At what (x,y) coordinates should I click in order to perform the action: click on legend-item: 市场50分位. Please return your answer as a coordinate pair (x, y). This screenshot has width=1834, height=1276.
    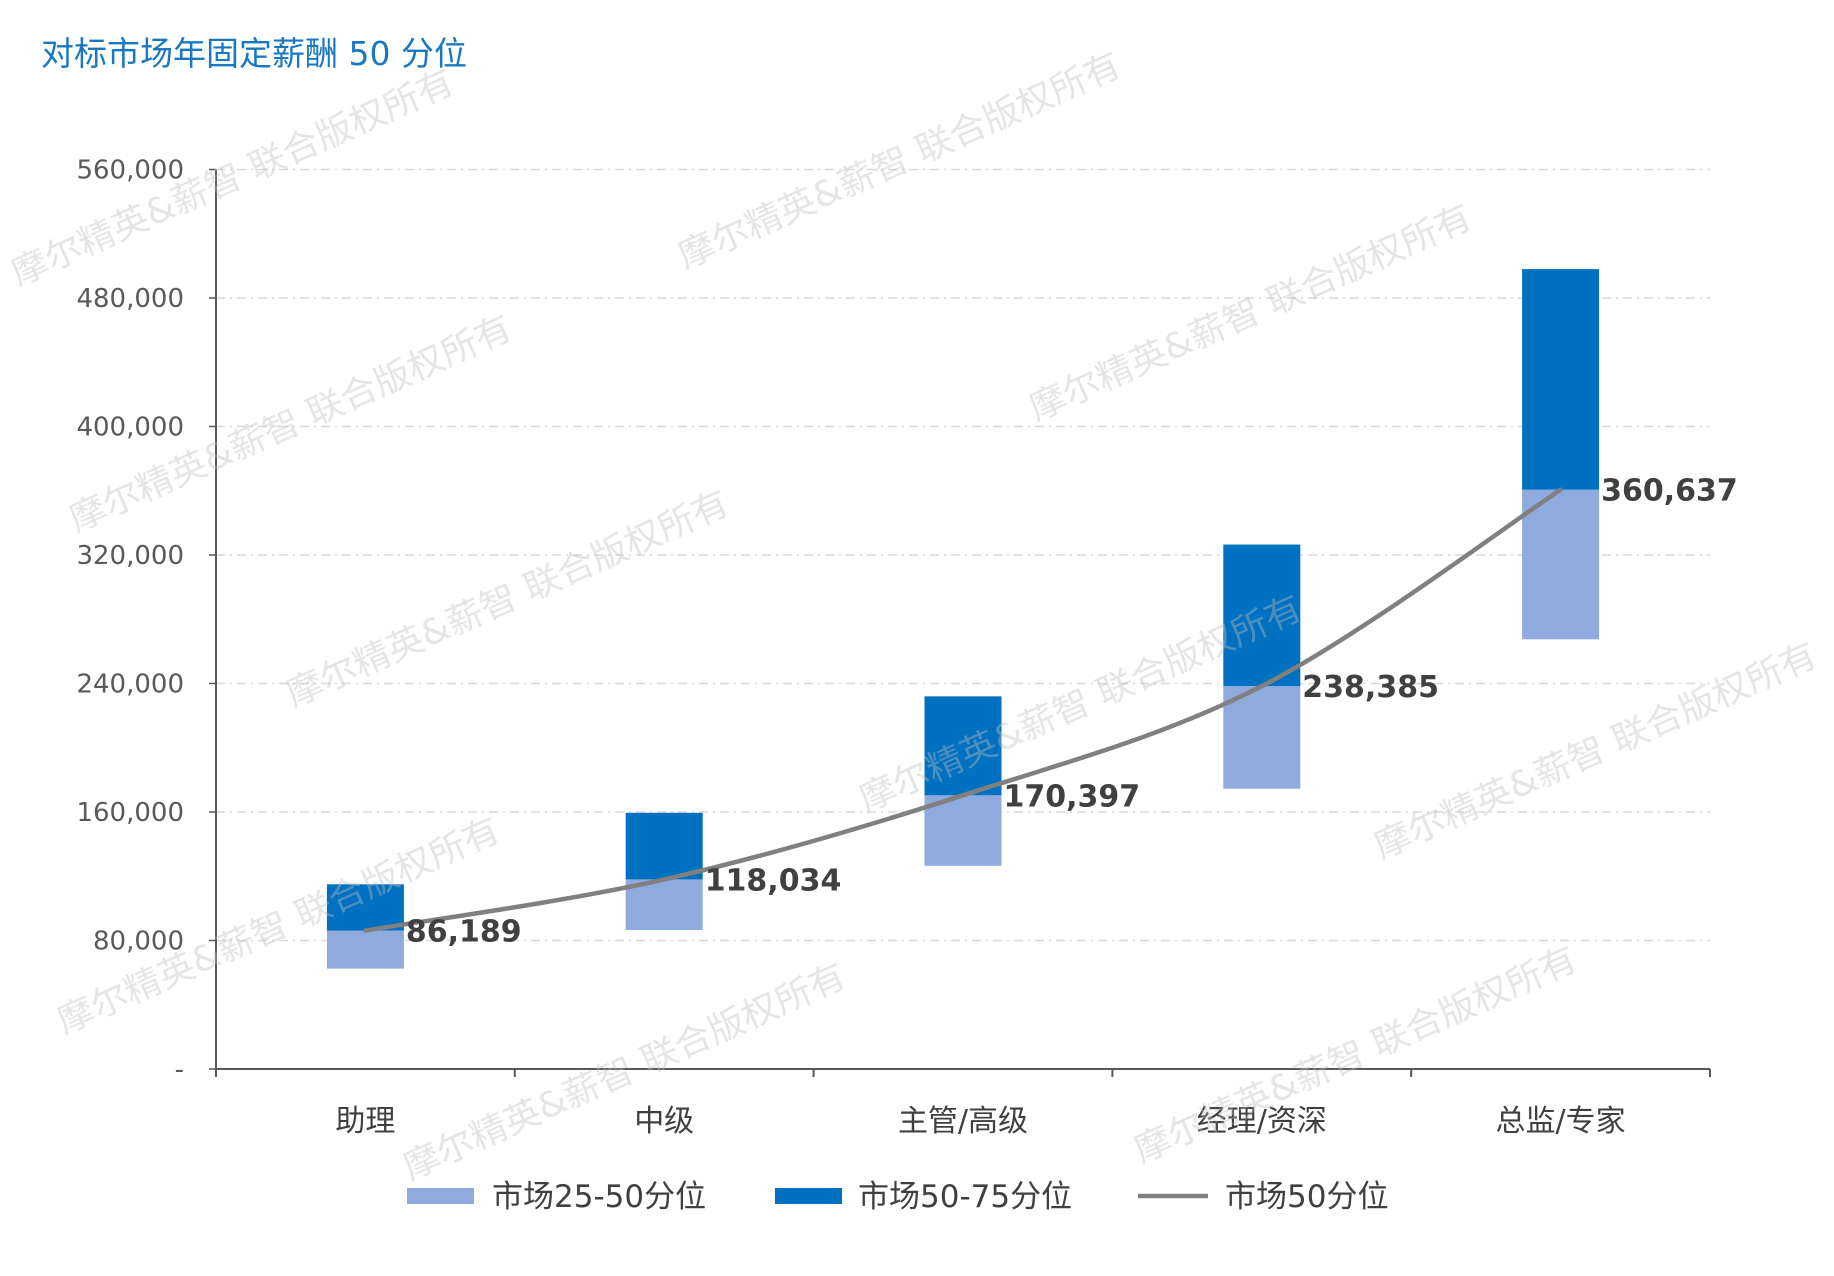
    Looking at the image, I should click on (1263, 1197).